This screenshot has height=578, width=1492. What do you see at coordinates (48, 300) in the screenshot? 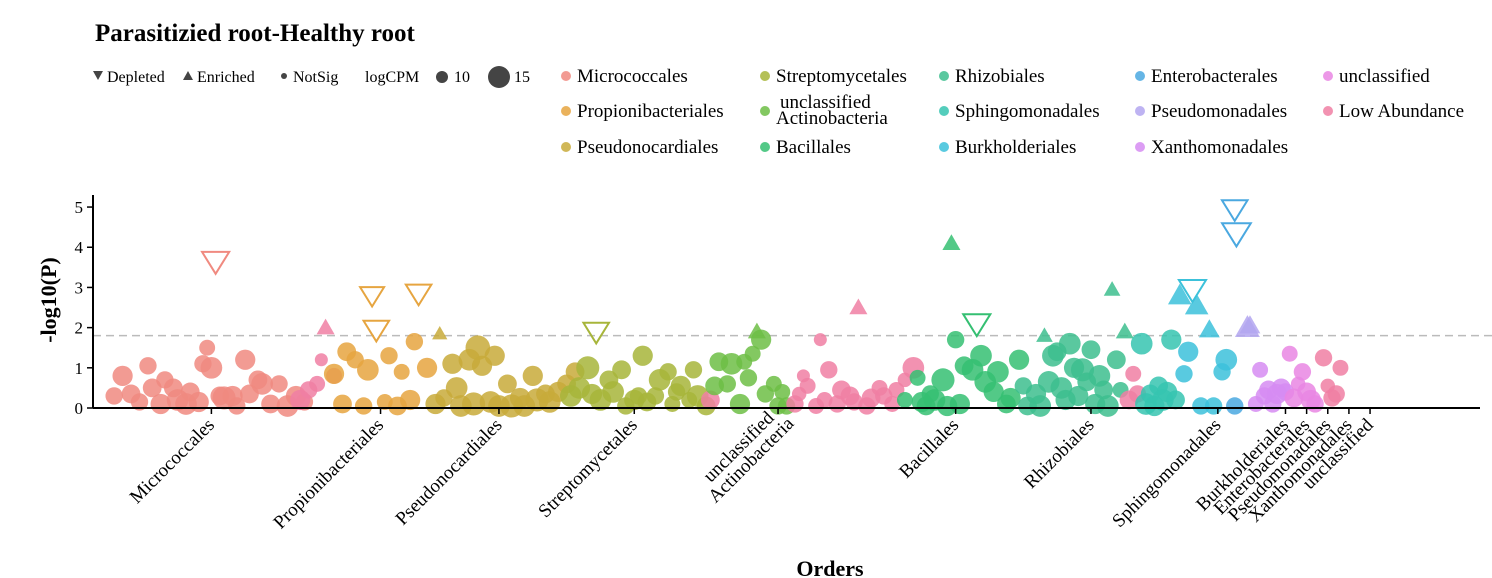
I see `y-axis-title: -log10(P)` at bounding box center [48, 300].